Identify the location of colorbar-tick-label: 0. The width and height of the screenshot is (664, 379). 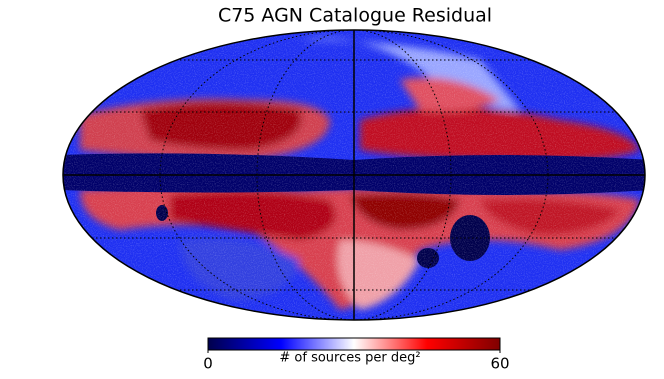
(208, 364).